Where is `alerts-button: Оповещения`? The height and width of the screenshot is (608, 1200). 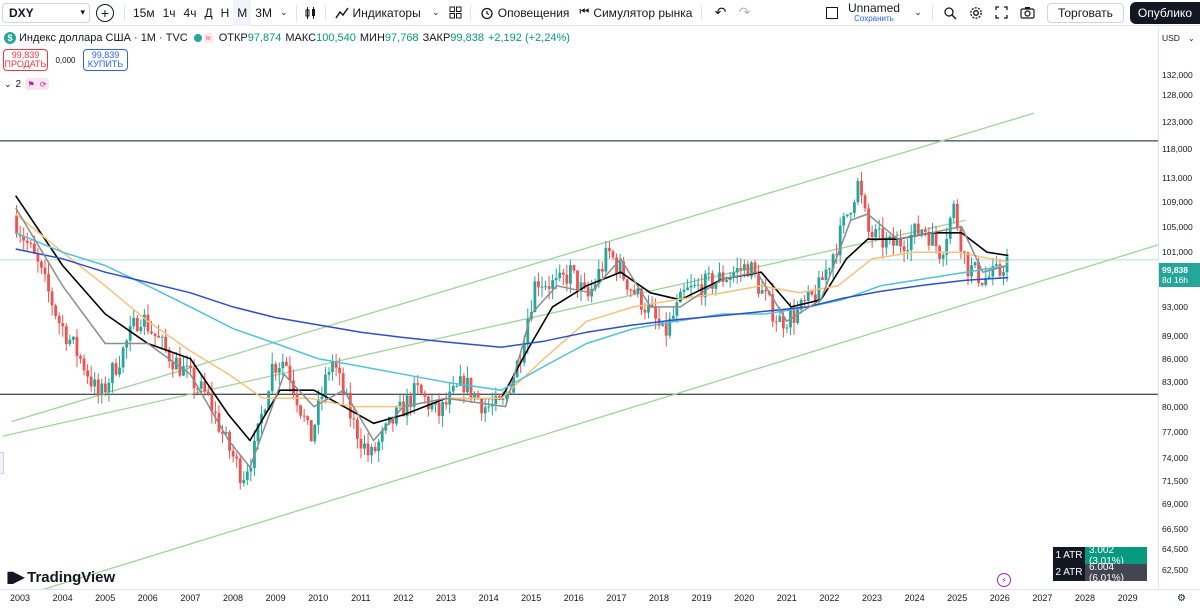
alerts-button: Оповещения is located at coordinates (525, 13).